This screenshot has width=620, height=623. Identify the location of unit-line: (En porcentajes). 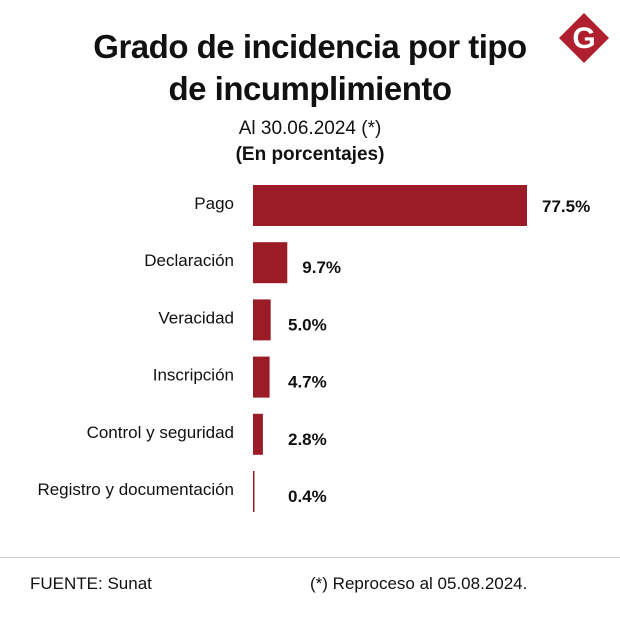
(310, 154).